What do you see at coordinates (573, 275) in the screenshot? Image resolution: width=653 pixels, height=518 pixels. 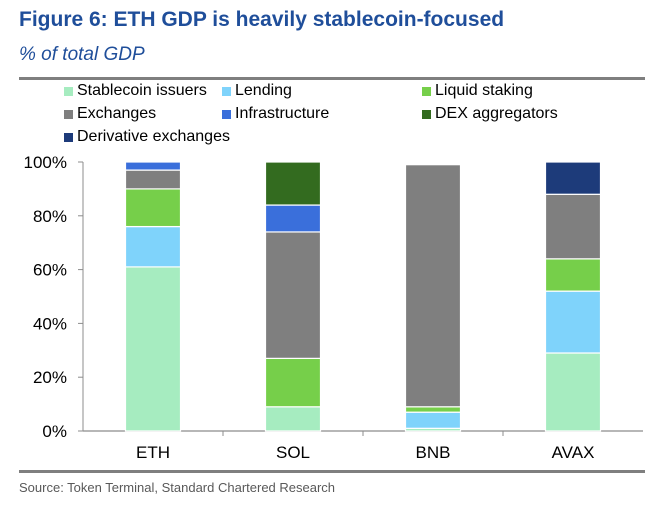 I see `bar-avax-liquid-staking` at bounding box center [573, 275].